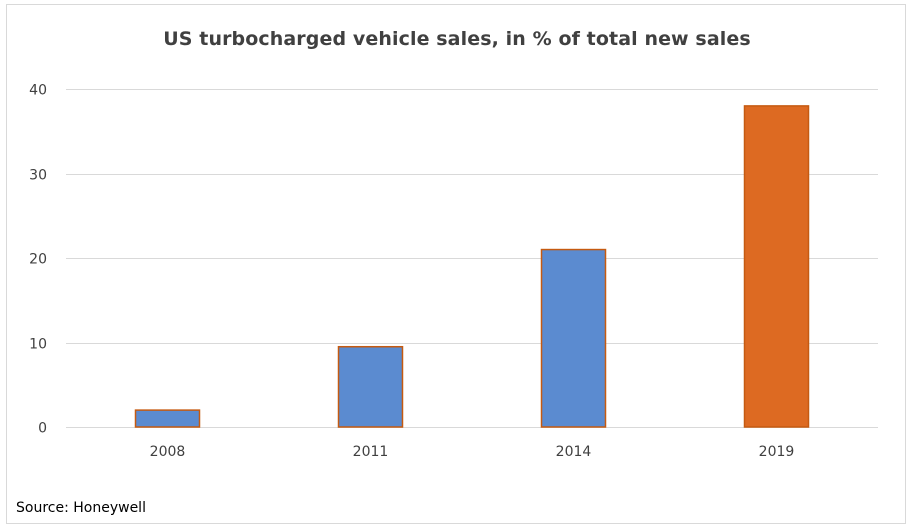 Image resolution: width=914 pixels, height=530 pixels. I want to click on y-tick-label: 0, so click(42, 429).